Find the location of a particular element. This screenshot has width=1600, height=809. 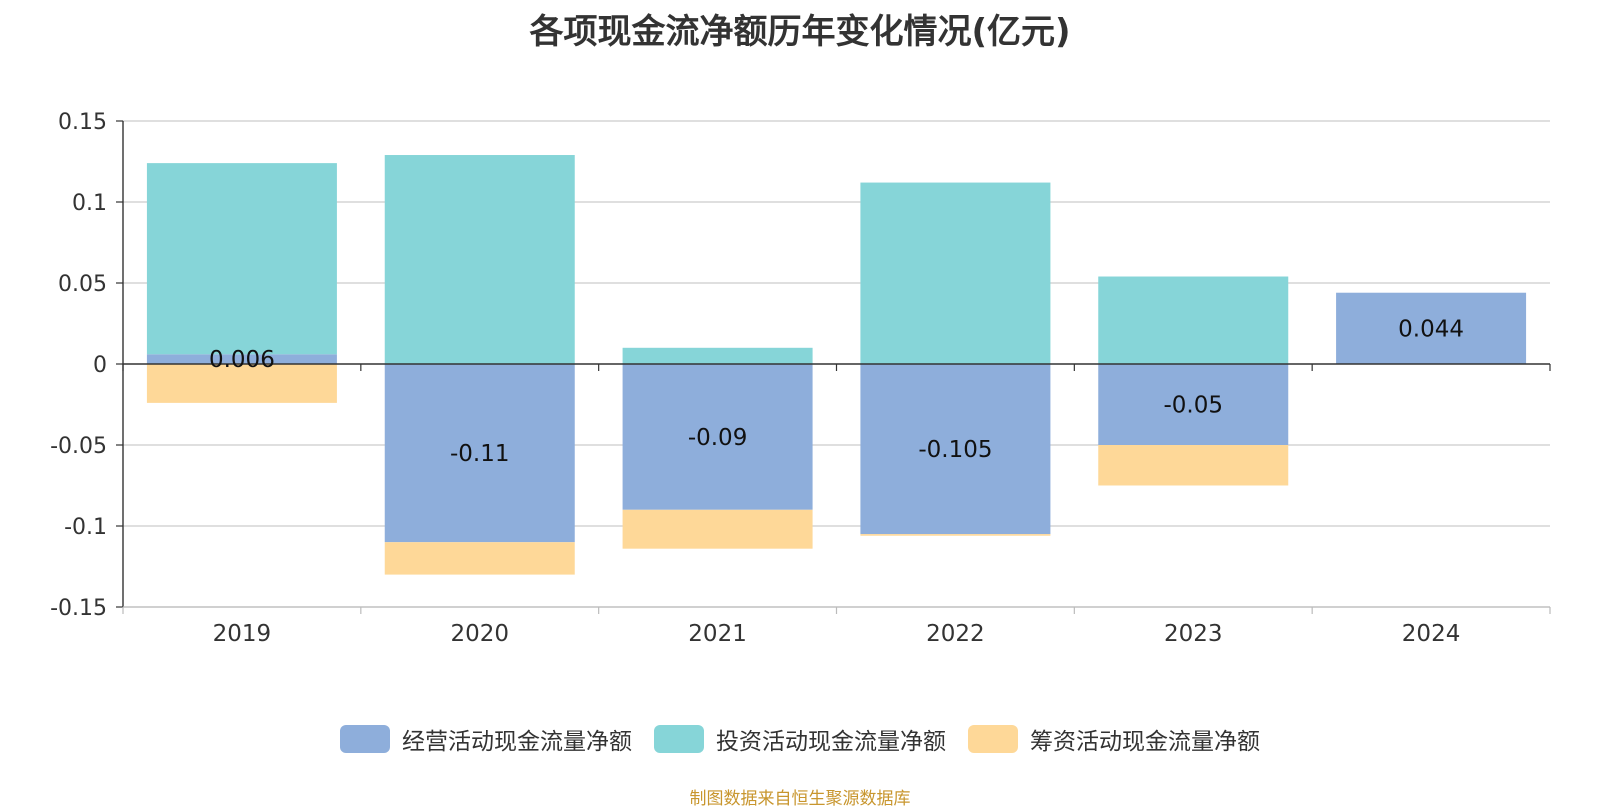

bar-series1-2021 is located at coordinates (717, 437).